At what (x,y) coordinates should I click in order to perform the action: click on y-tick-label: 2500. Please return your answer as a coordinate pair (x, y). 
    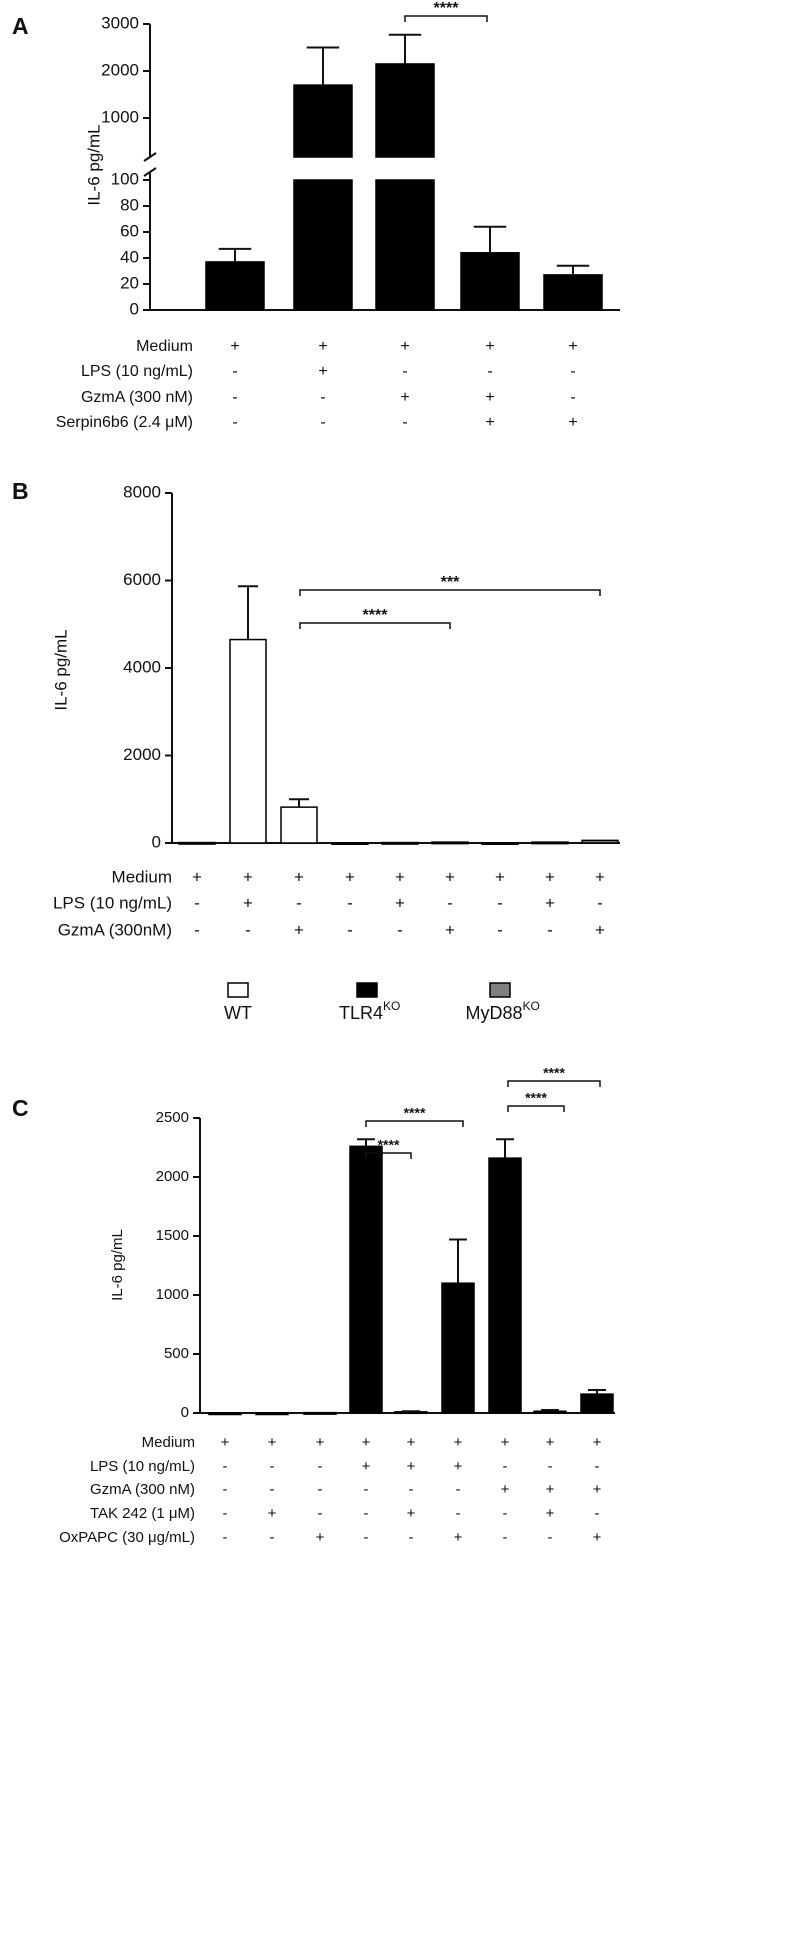
    Looking at the image, I should click on (172, 1117).